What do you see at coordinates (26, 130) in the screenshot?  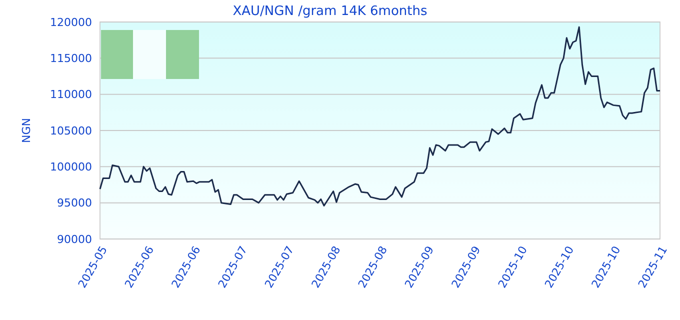 I see `y-axis-title: NGN` at bounding box center [26, 130].